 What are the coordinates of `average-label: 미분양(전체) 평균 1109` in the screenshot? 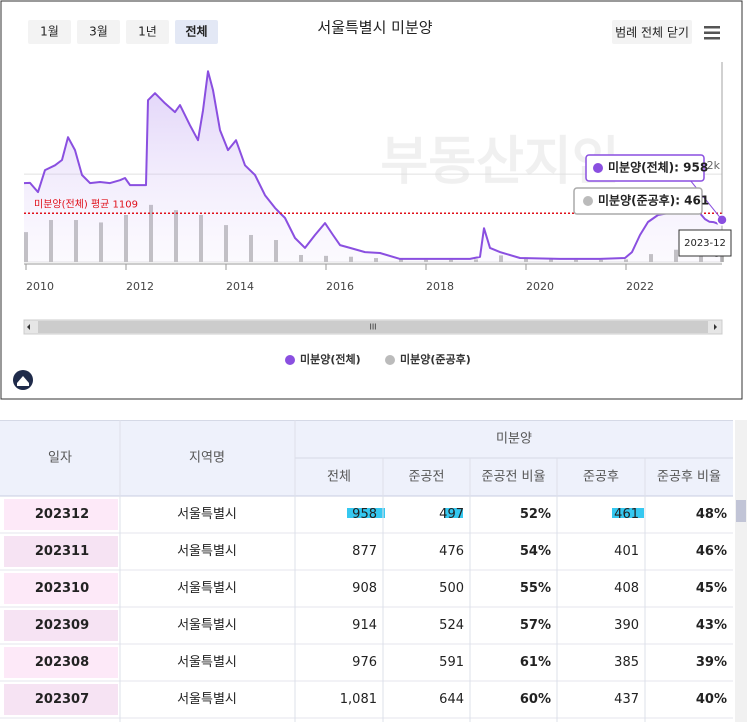 It's located at (86, 204).